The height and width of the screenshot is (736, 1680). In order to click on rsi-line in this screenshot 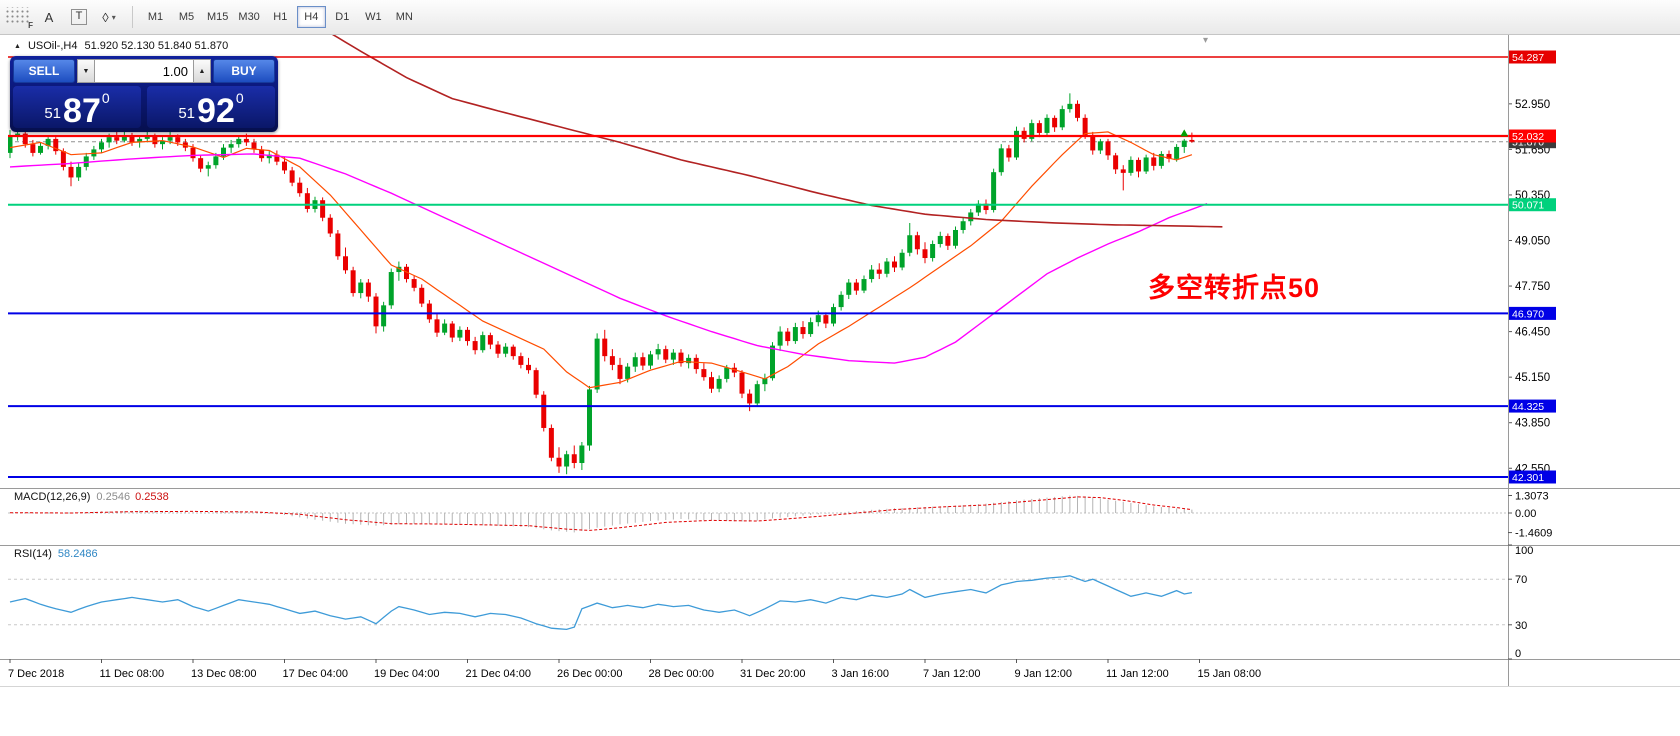, I will do `click(601, 603)`.